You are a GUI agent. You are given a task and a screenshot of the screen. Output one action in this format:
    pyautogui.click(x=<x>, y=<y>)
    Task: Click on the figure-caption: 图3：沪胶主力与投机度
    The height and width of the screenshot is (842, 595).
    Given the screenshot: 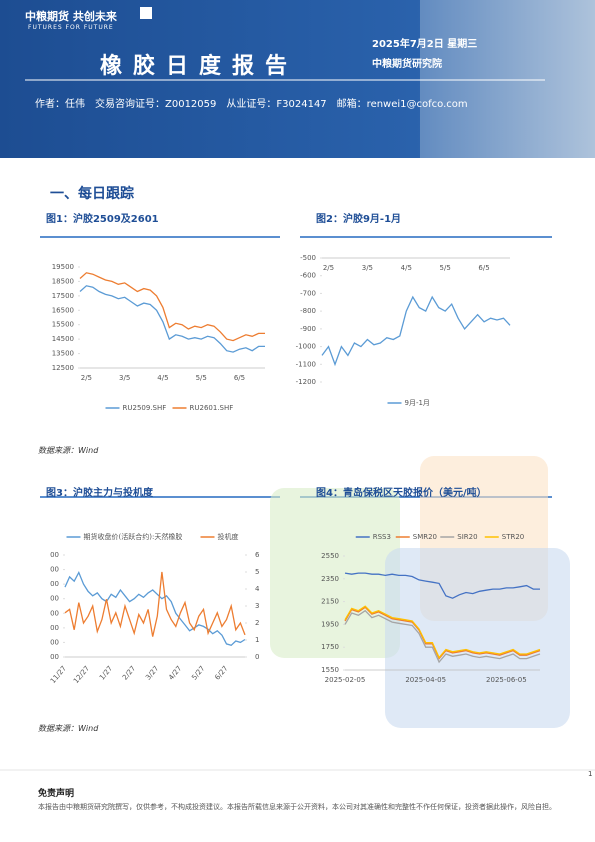 What is the action you would take?
    pyautogui.click(x=99, y=493)
    